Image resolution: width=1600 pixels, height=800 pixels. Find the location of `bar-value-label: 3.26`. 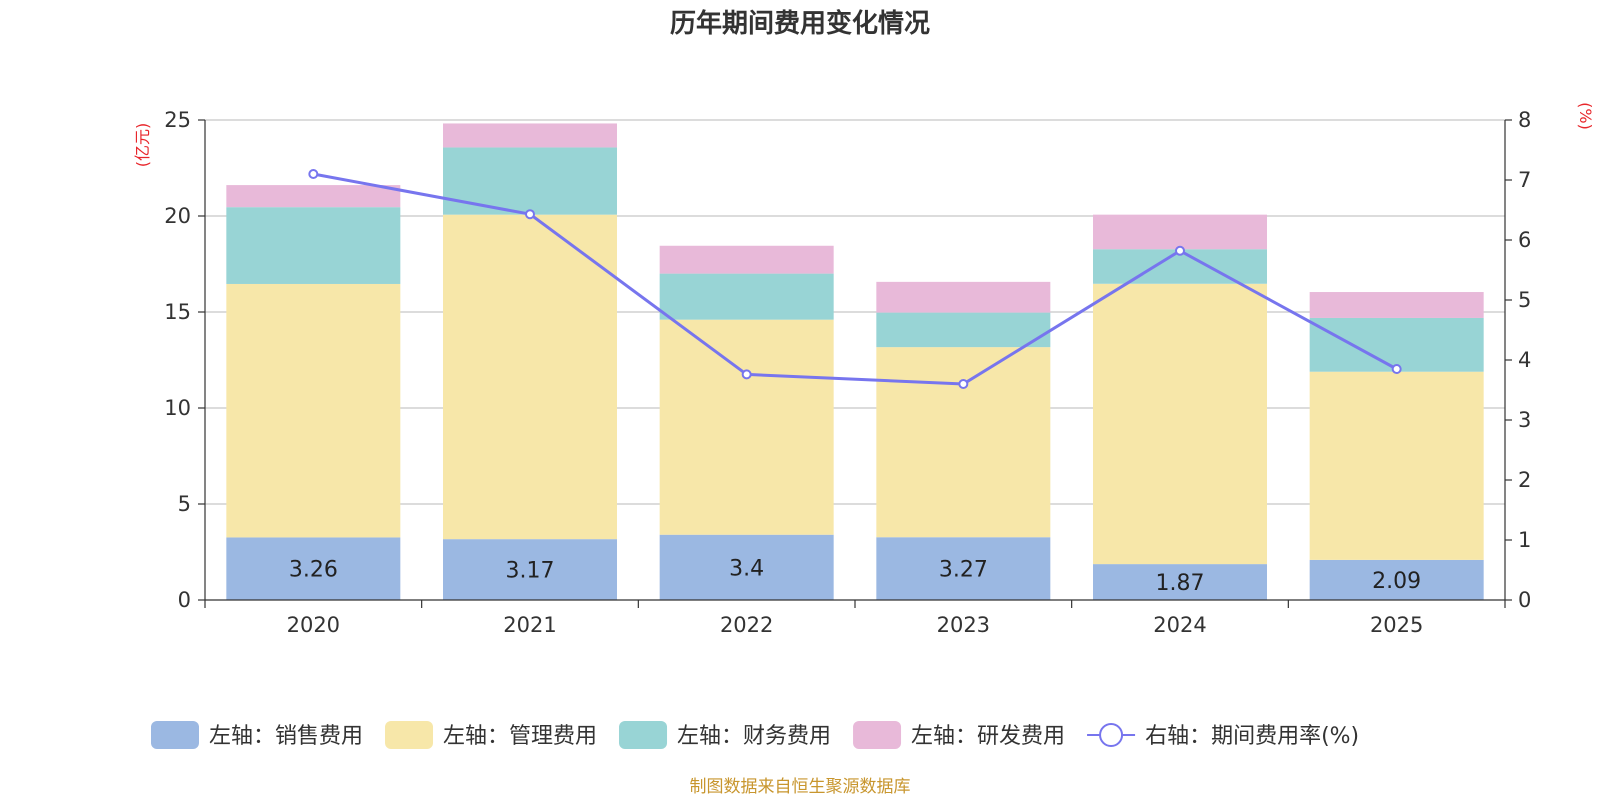

bar-value-label: 3.26 is located at coordinates (313, 570).